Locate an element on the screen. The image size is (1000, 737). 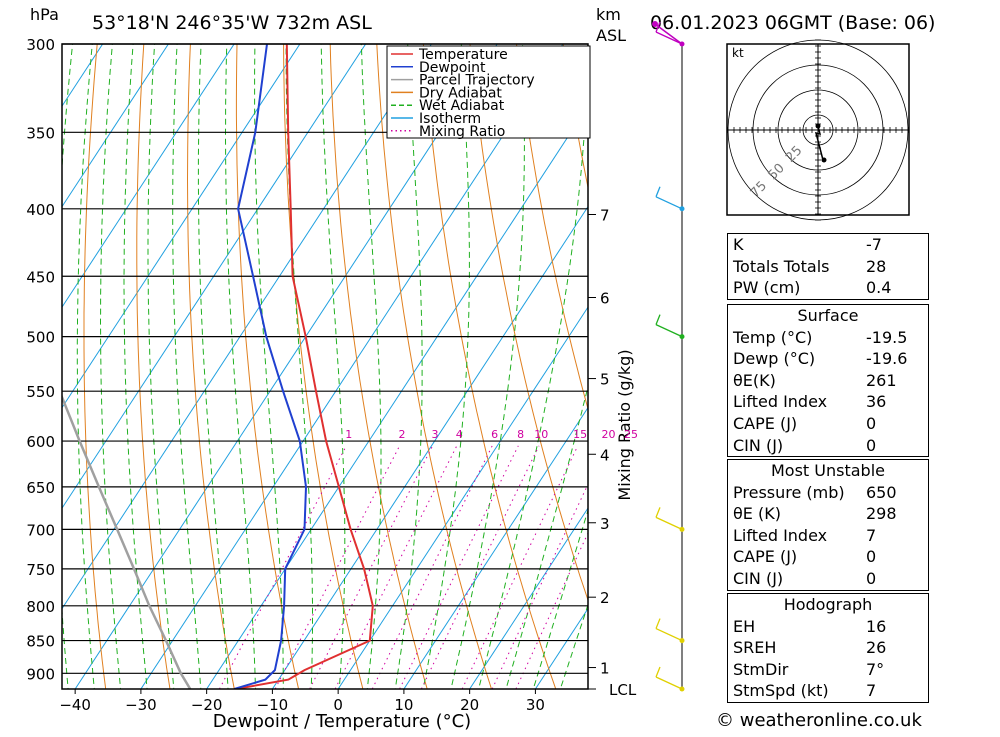
stmspd-row: StmSpd (kt)7 is located at coordinates (828, 691).